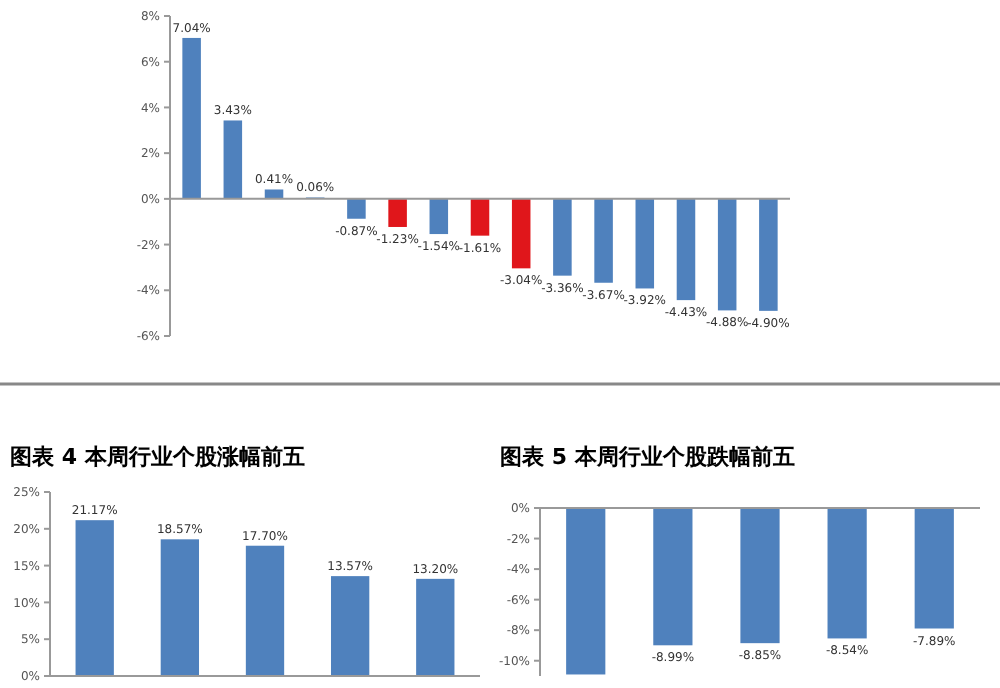 The image size is (1000, 688). What do you see at coordinates (647, 457) in the screenshot?
I see `chart-title: 图表 5 本周行业个股跌幅前五` at bounding box center [647, 457].